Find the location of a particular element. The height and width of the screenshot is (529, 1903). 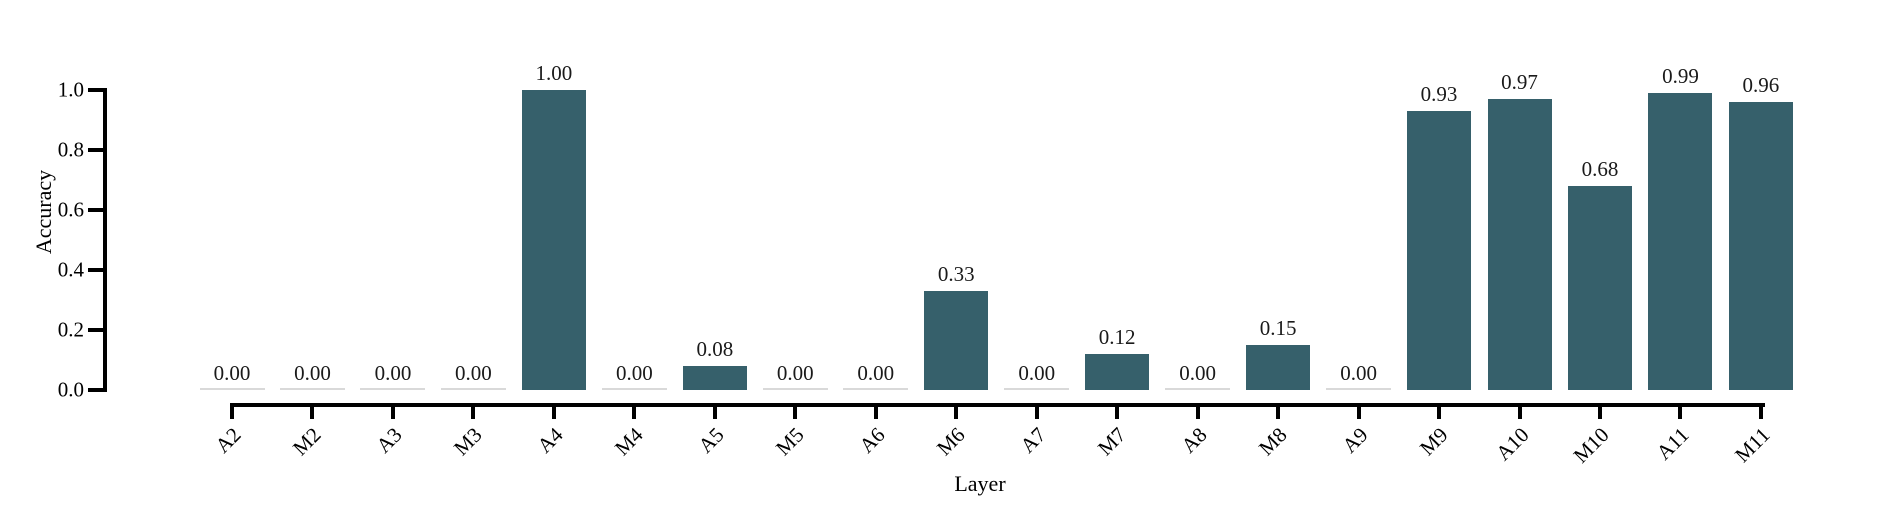

zero-bar-line-A3 is located at coordinates (393, 389).